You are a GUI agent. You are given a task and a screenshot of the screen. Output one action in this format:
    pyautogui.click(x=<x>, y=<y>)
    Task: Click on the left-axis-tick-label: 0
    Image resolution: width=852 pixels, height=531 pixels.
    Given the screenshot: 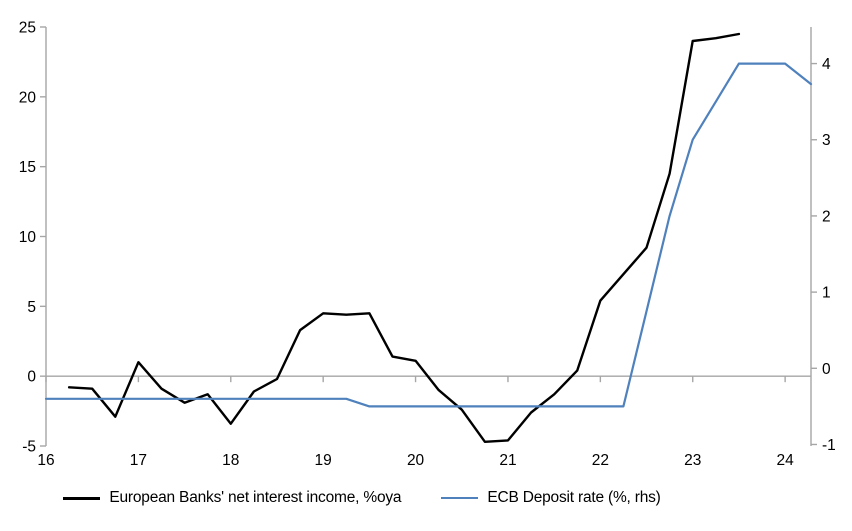 What is the action you would take?
    pyautogui.click(x=31, y=377)
    